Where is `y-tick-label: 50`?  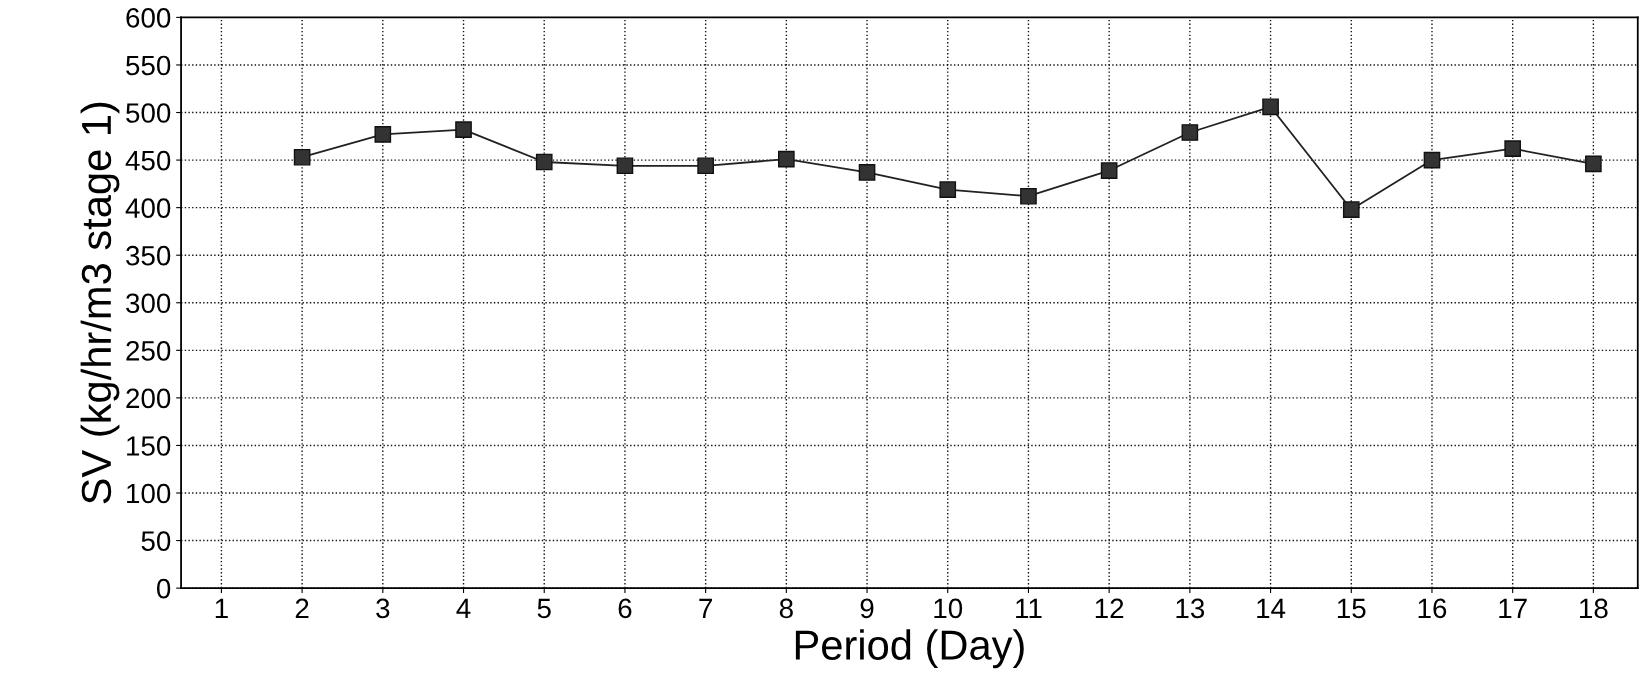 y-tick-label: 50 is located at coordinates (156, 541).